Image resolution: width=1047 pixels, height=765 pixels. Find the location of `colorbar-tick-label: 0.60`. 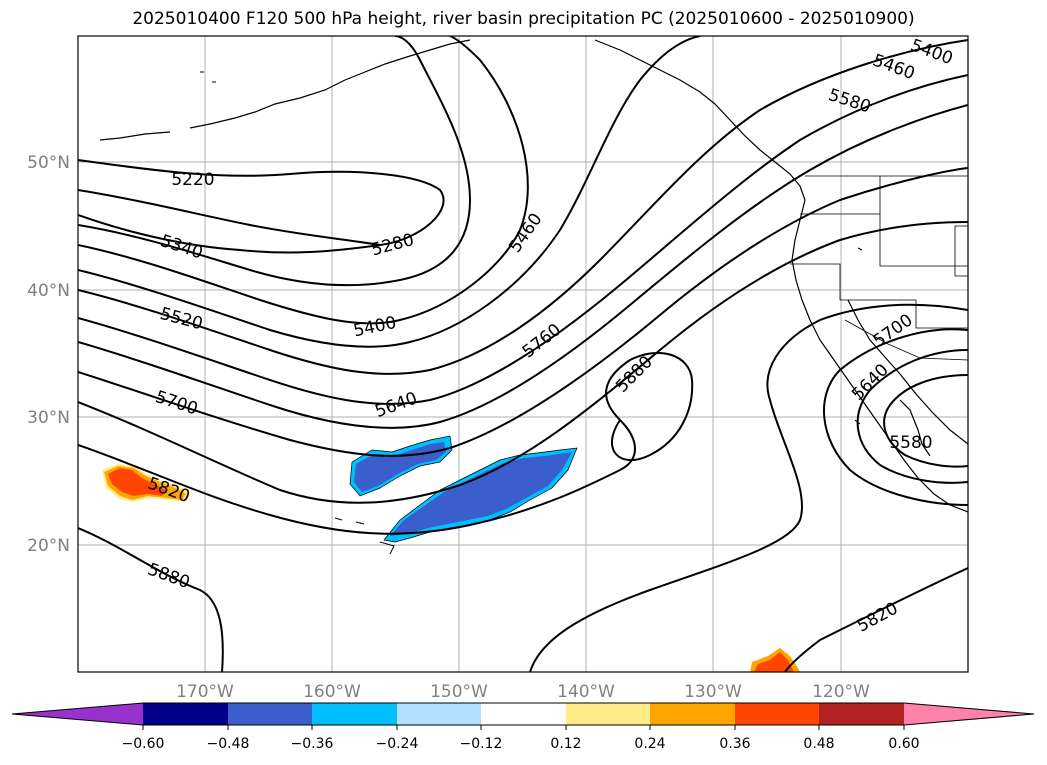

colorbar-tick-label: 0.60 is located at coordinates (903, 744).